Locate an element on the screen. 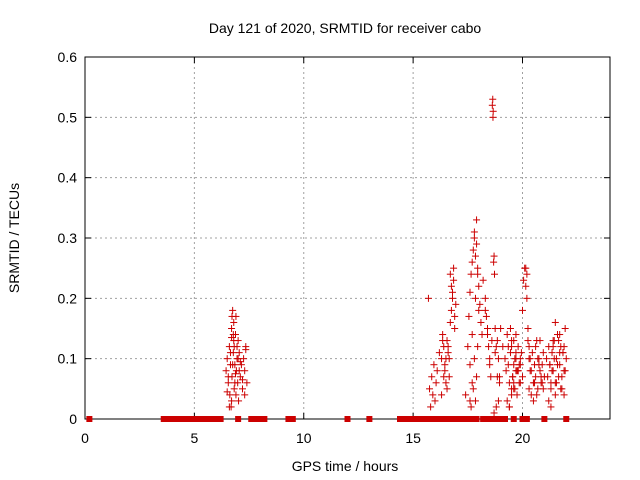 This screenshot has width=640, height=480. y-tick-label: 0.1 is located at coordinates (68, 359).